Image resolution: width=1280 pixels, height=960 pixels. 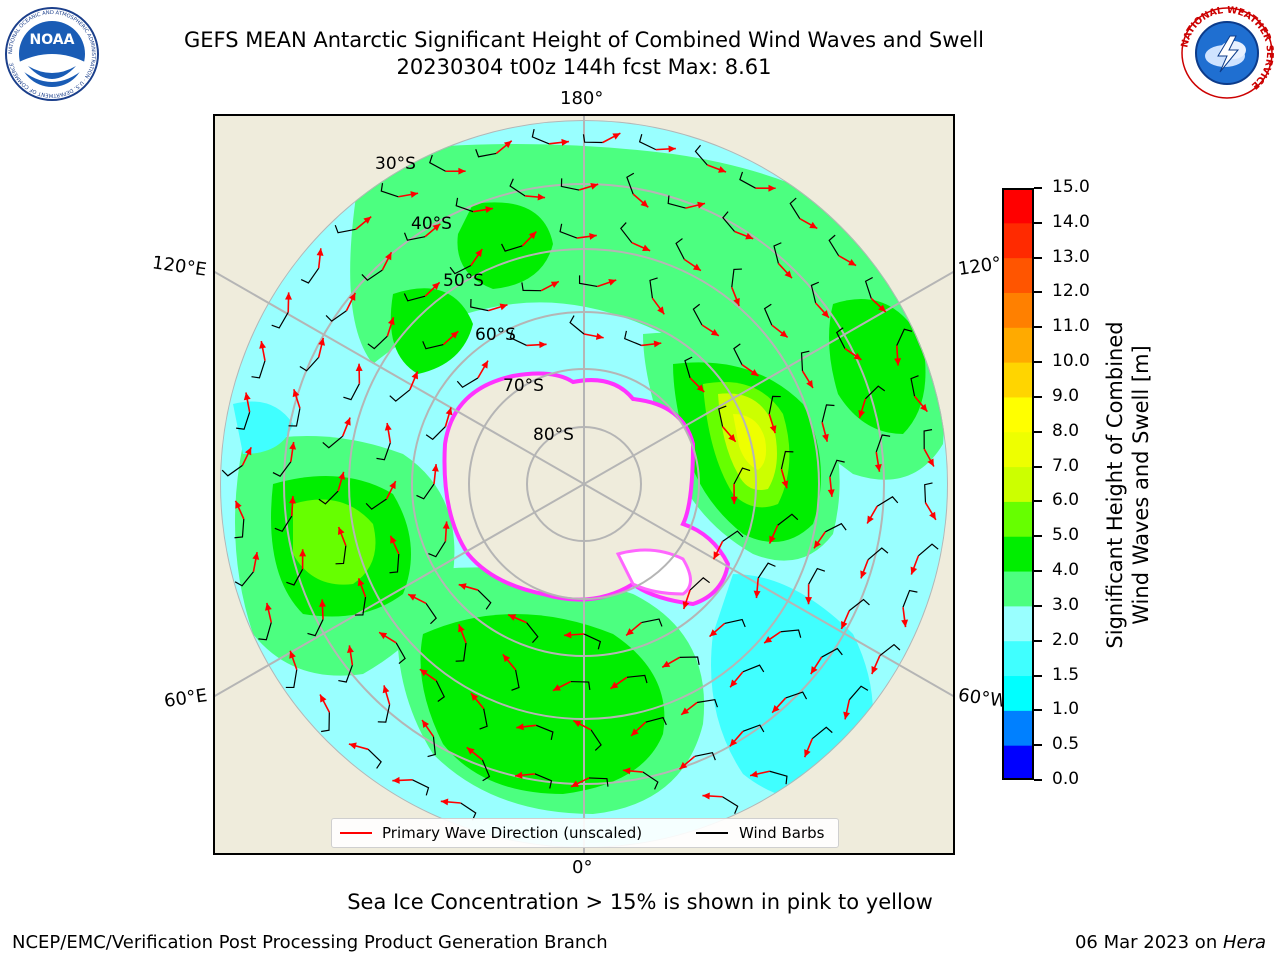 What do you see at coordinates (747, 441) in the screenshot?
I see `wave-height-max-core` at bounding box center [747, 441].